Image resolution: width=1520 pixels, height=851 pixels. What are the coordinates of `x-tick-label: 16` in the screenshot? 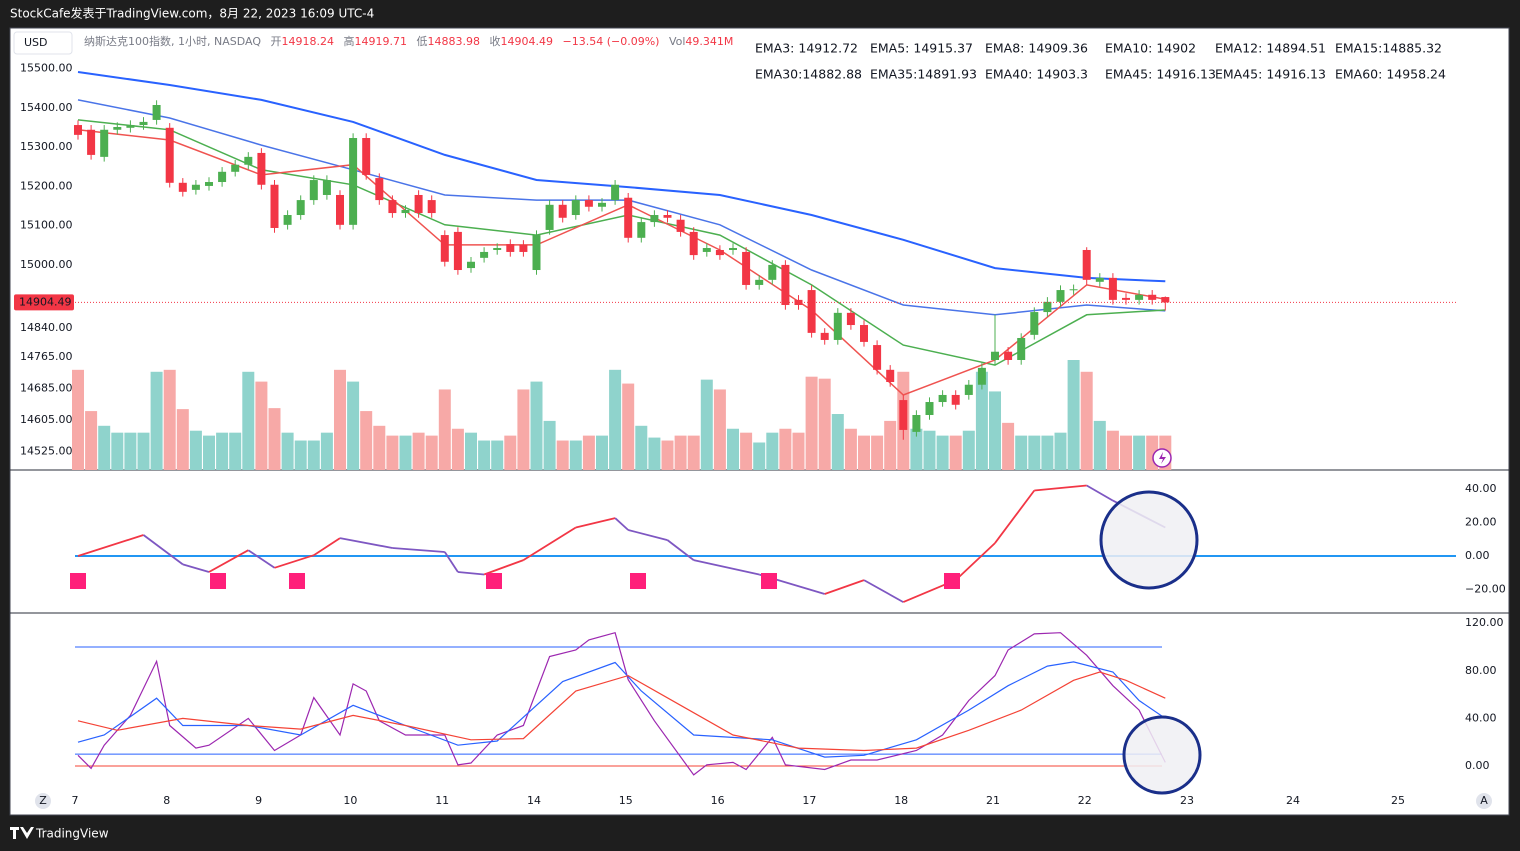 It's located at (718, 800).